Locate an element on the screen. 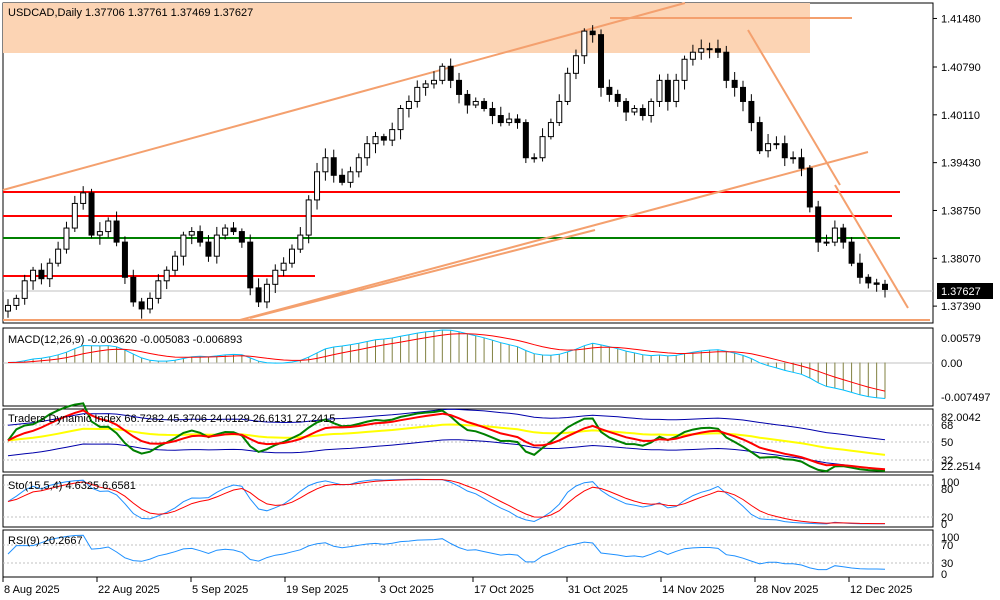 The height and width of the screenshot is (600, 1000). channel-lower-line-b is located at coordinates (422, 274).